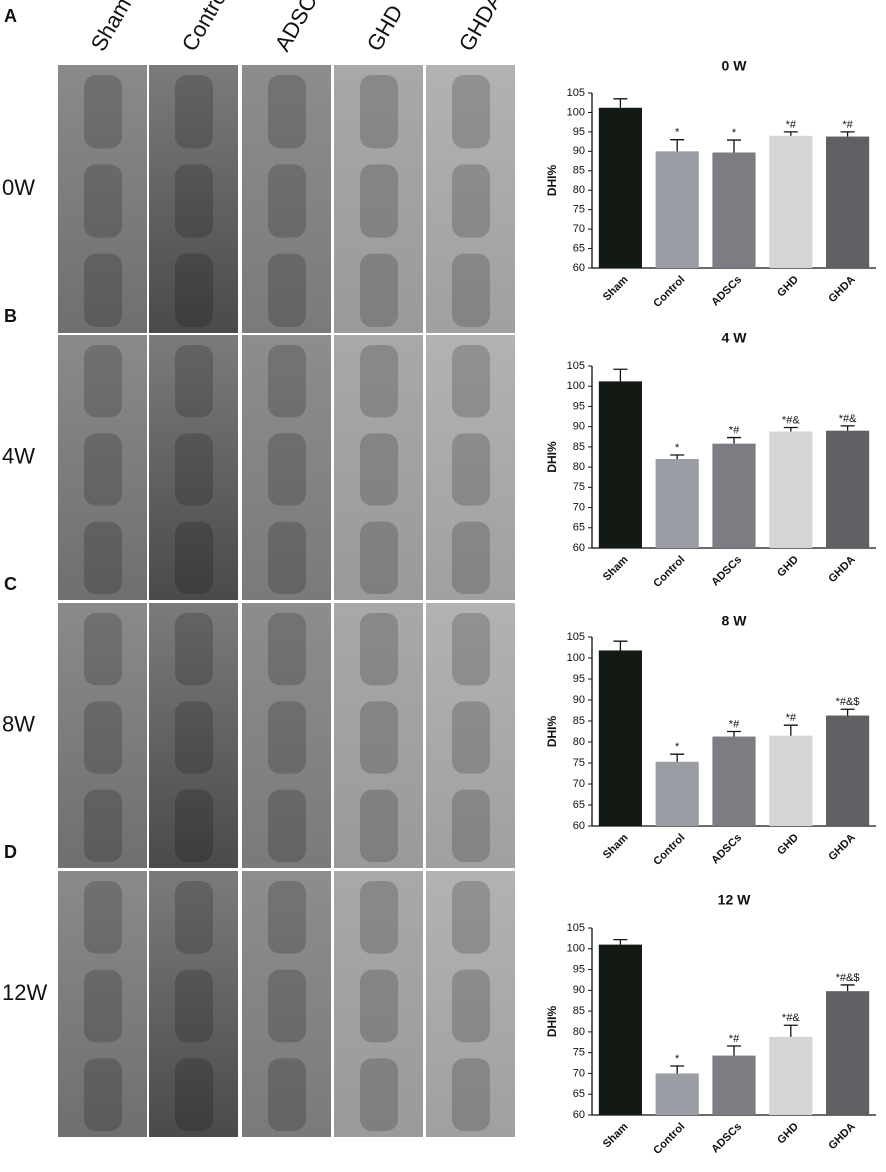  What do you see at coordinates (669, 292) in the screenshot?
I see `x-tick-label: Control` at bounding box center [669, 292].